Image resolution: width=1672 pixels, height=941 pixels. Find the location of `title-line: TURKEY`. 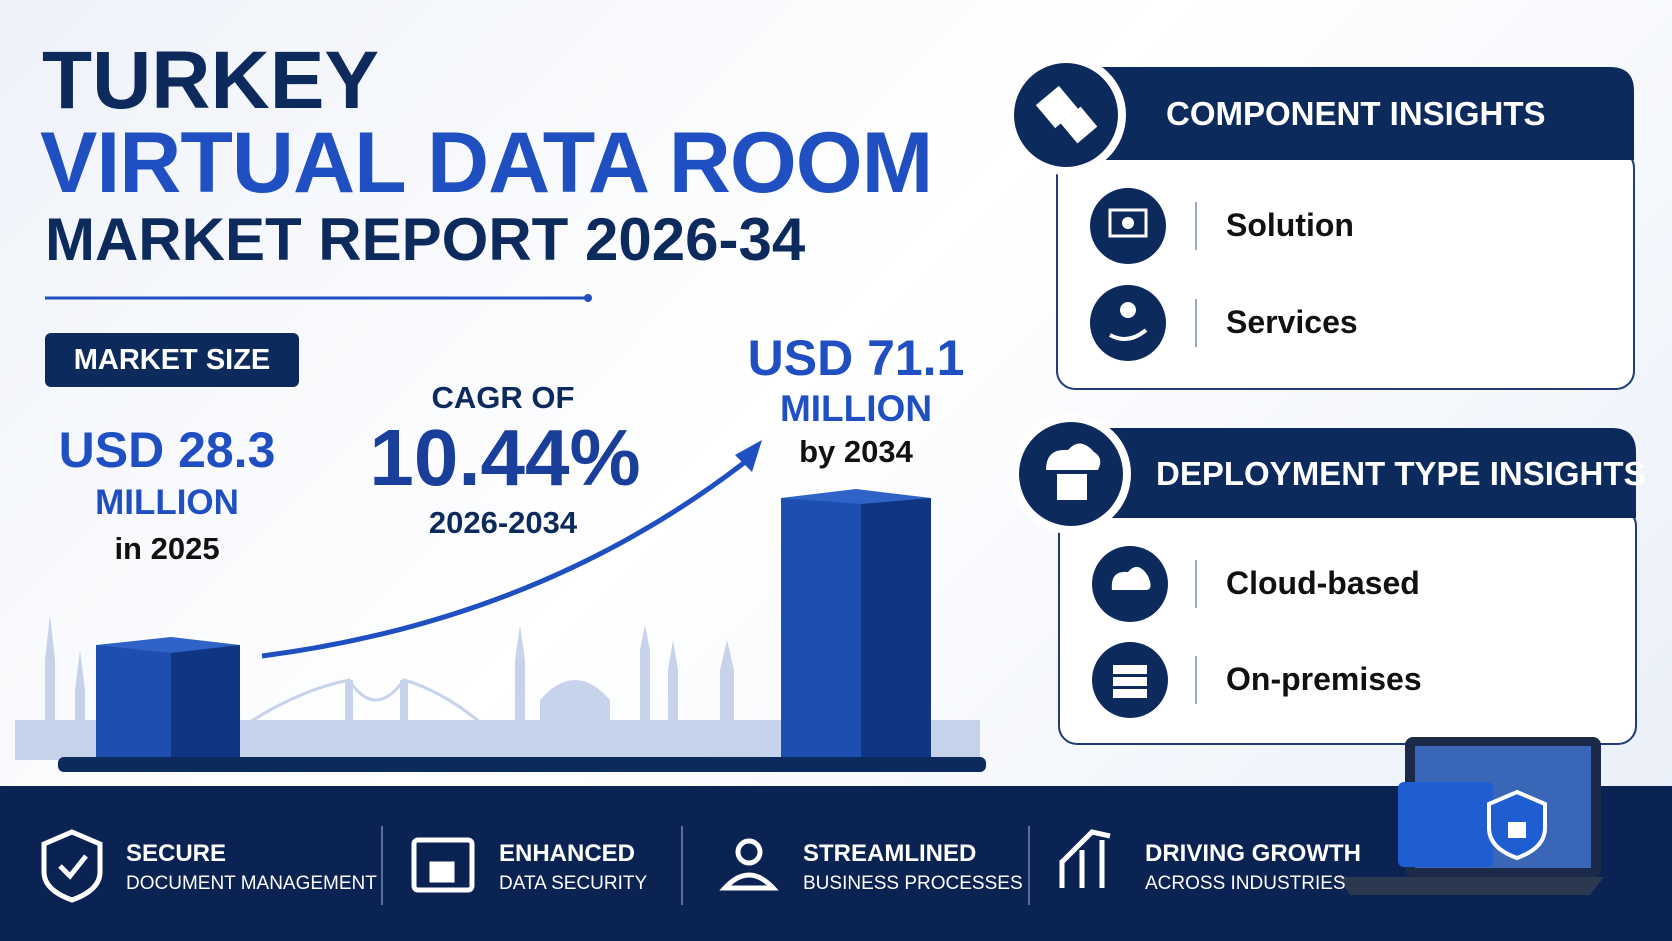

title-line: TURKEY is located at coordinates (211, 80).